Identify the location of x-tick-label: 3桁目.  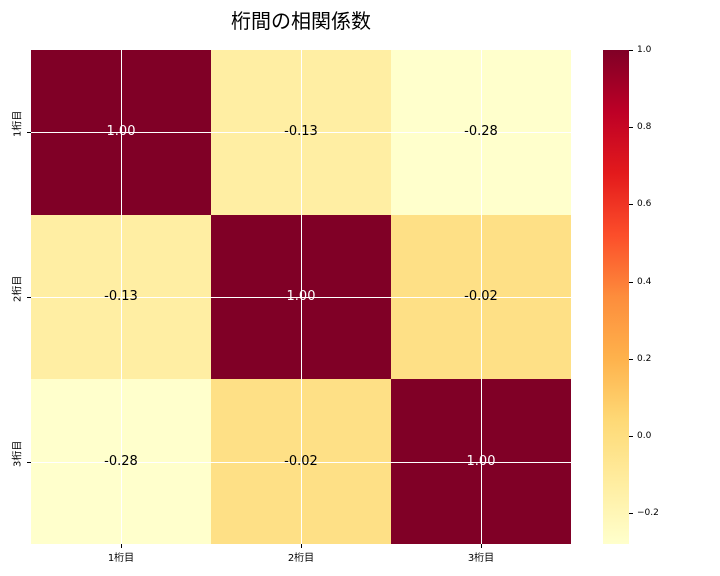
(481, 558).